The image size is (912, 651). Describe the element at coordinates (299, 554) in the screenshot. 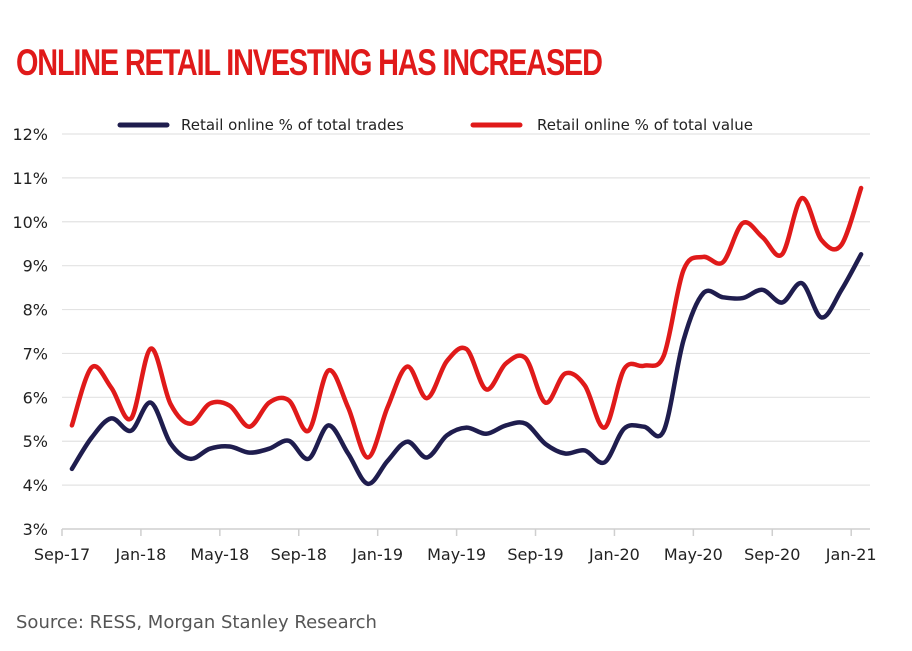

I see `x-tick-label: Sep-18` at that location.